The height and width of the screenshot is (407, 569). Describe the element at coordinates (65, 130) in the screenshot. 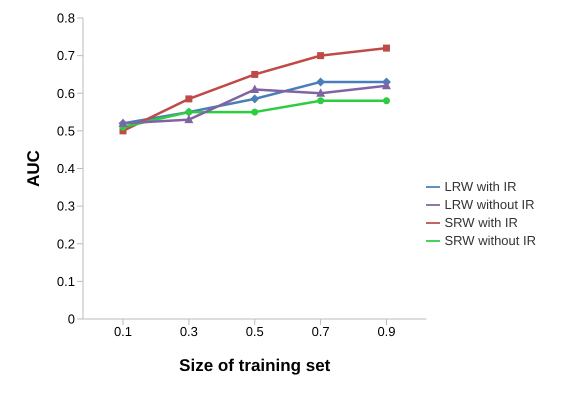

I see `y-tick-label: 0.5` at that location.